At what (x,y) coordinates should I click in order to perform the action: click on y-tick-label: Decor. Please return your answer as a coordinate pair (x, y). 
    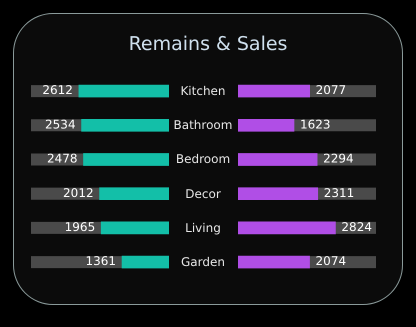
    Looking at the image, I should click on (203, 194).